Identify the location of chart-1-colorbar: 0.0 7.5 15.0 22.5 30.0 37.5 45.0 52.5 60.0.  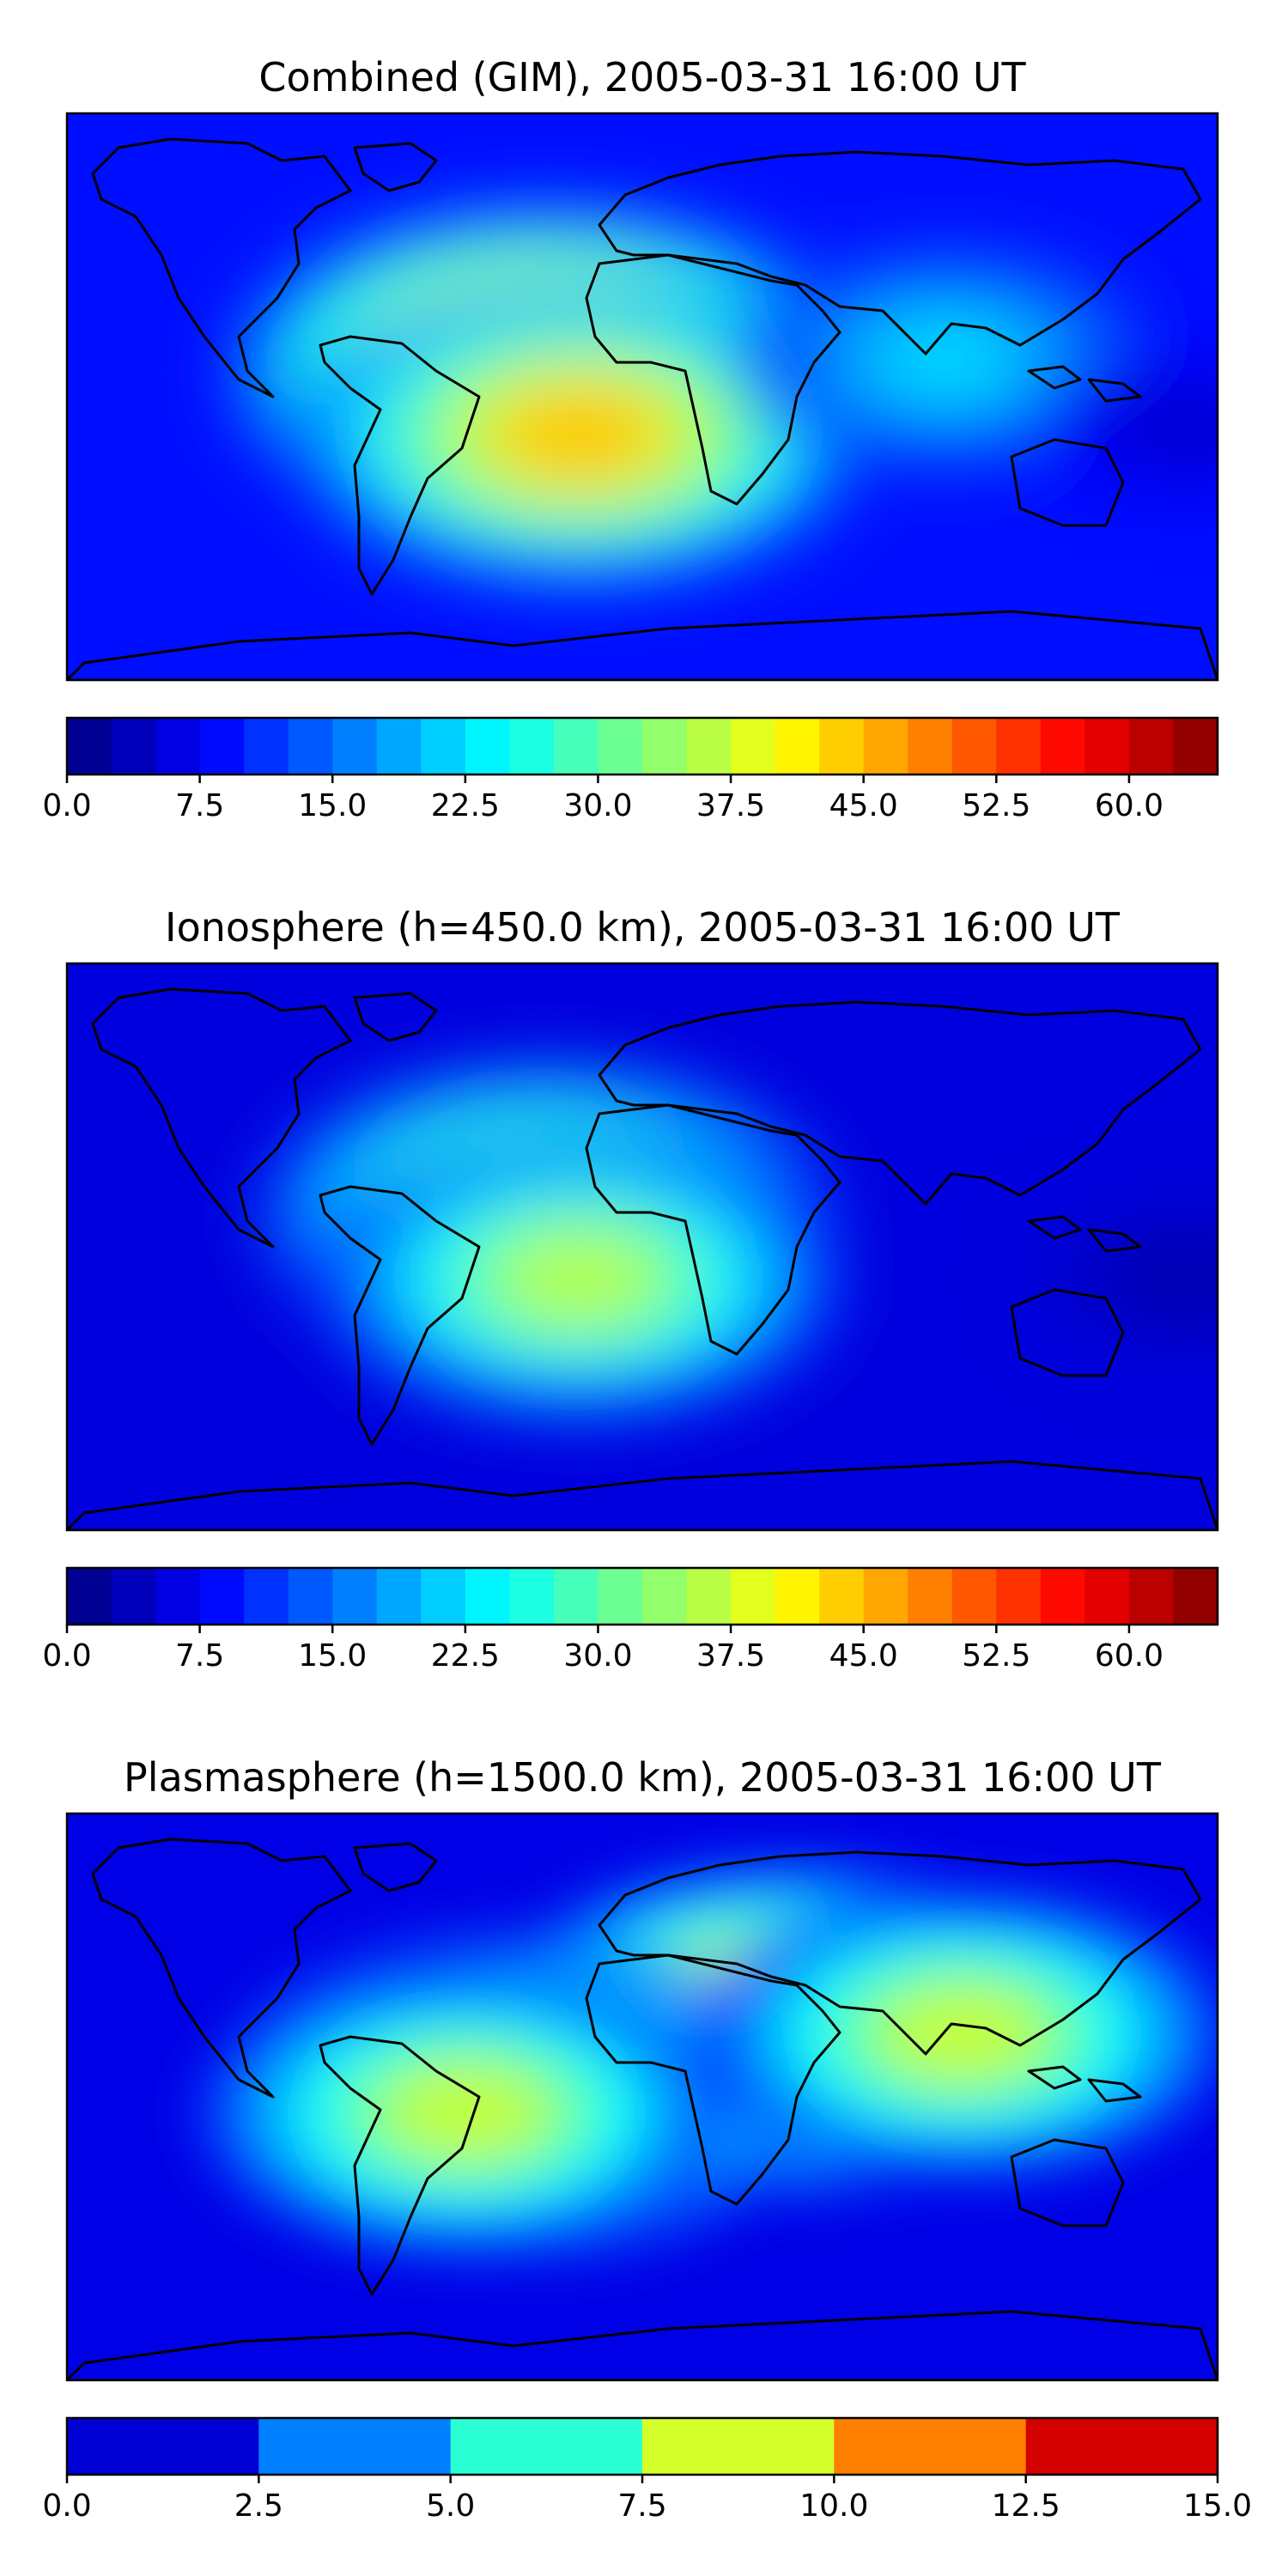
(630, 770).